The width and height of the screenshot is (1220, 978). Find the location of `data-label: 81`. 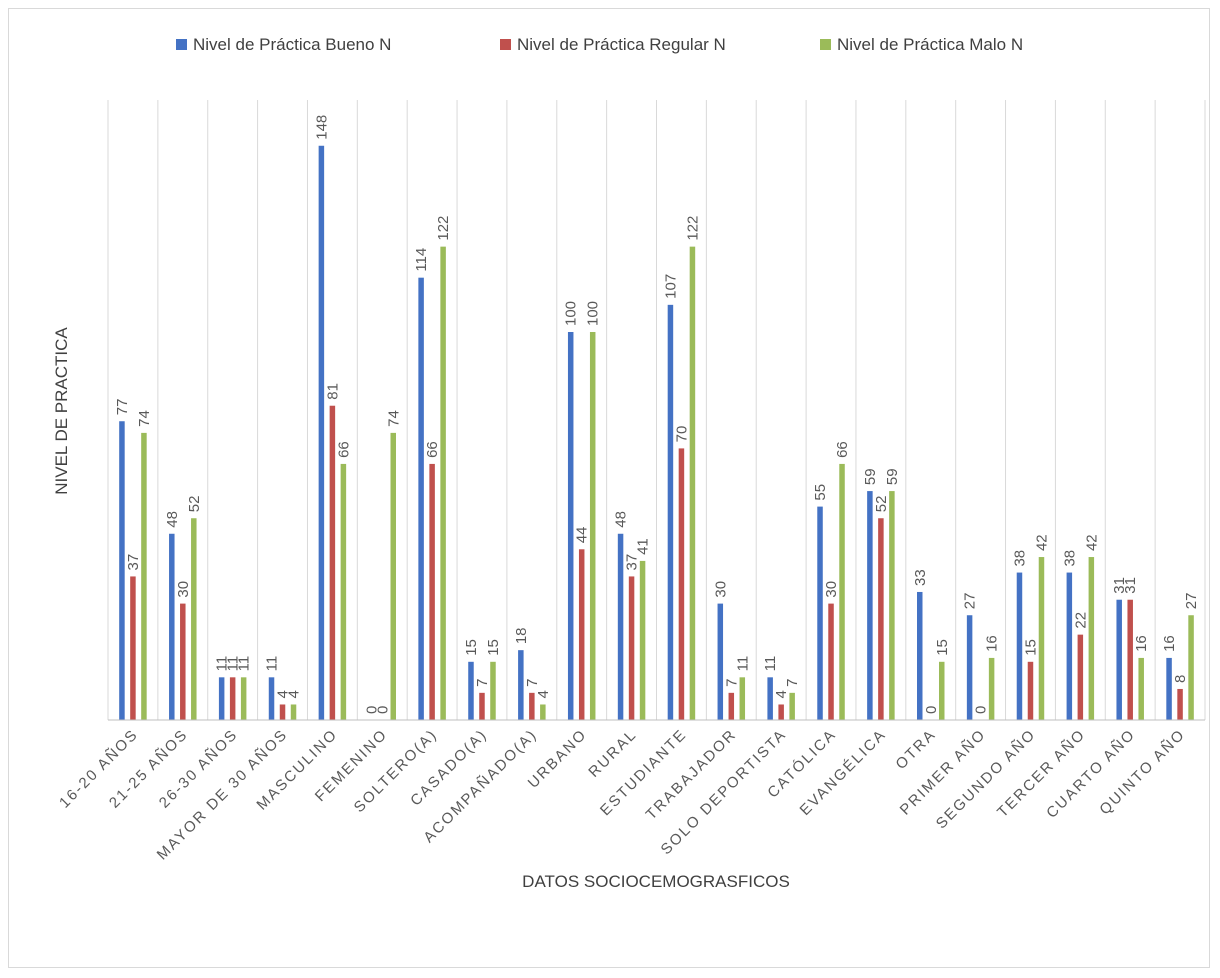

data-label: 81 is located at coordinates (332, 391).